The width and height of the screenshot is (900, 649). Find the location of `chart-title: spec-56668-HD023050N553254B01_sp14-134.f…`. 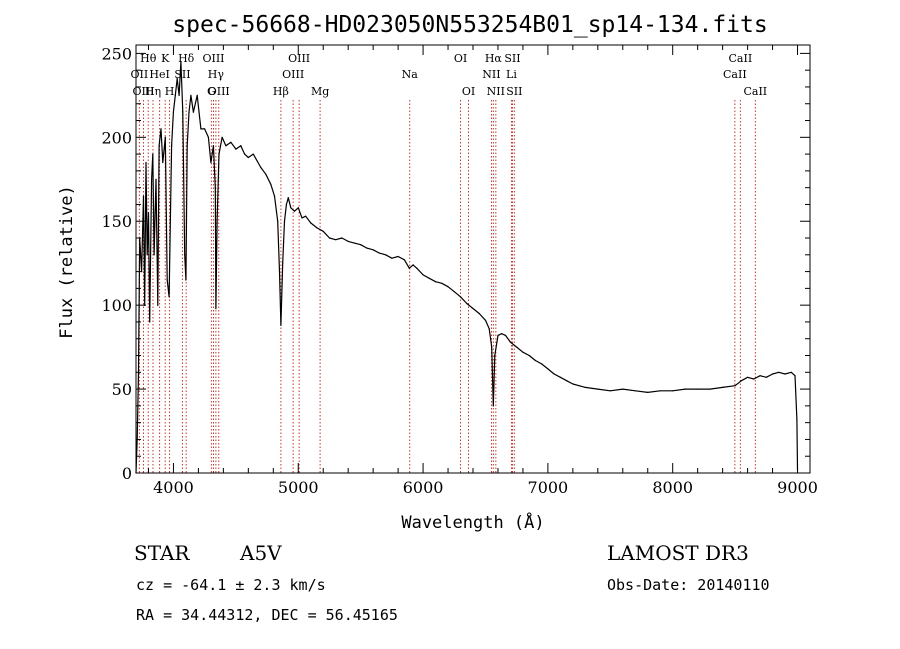

chart-title: spec-56668-HD023050N553254B01_sp14-134.f… is located at coordinates (469, 25).